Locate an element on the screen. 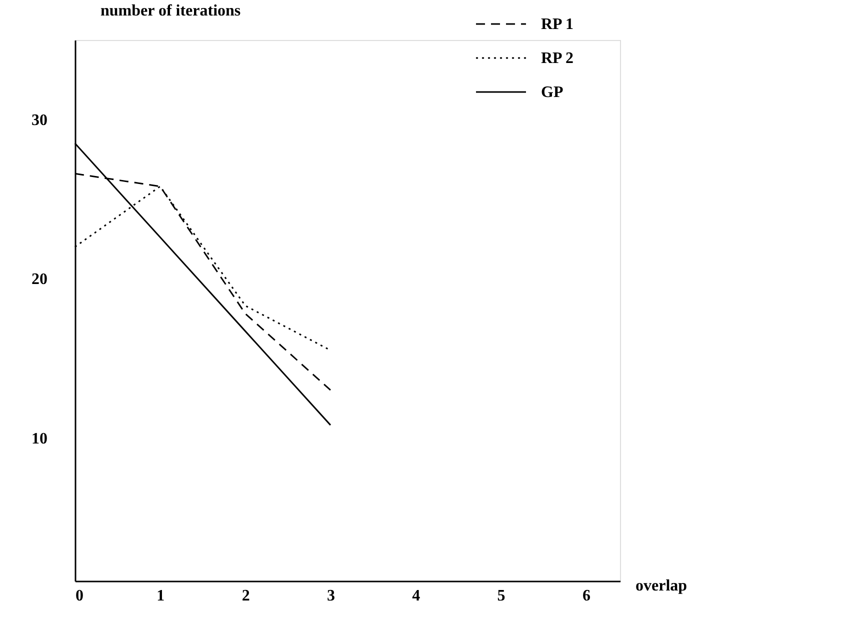 The height and width of the screenshot is (627, 850). legend-label: RP 2 is located at coordinates (557, 58).